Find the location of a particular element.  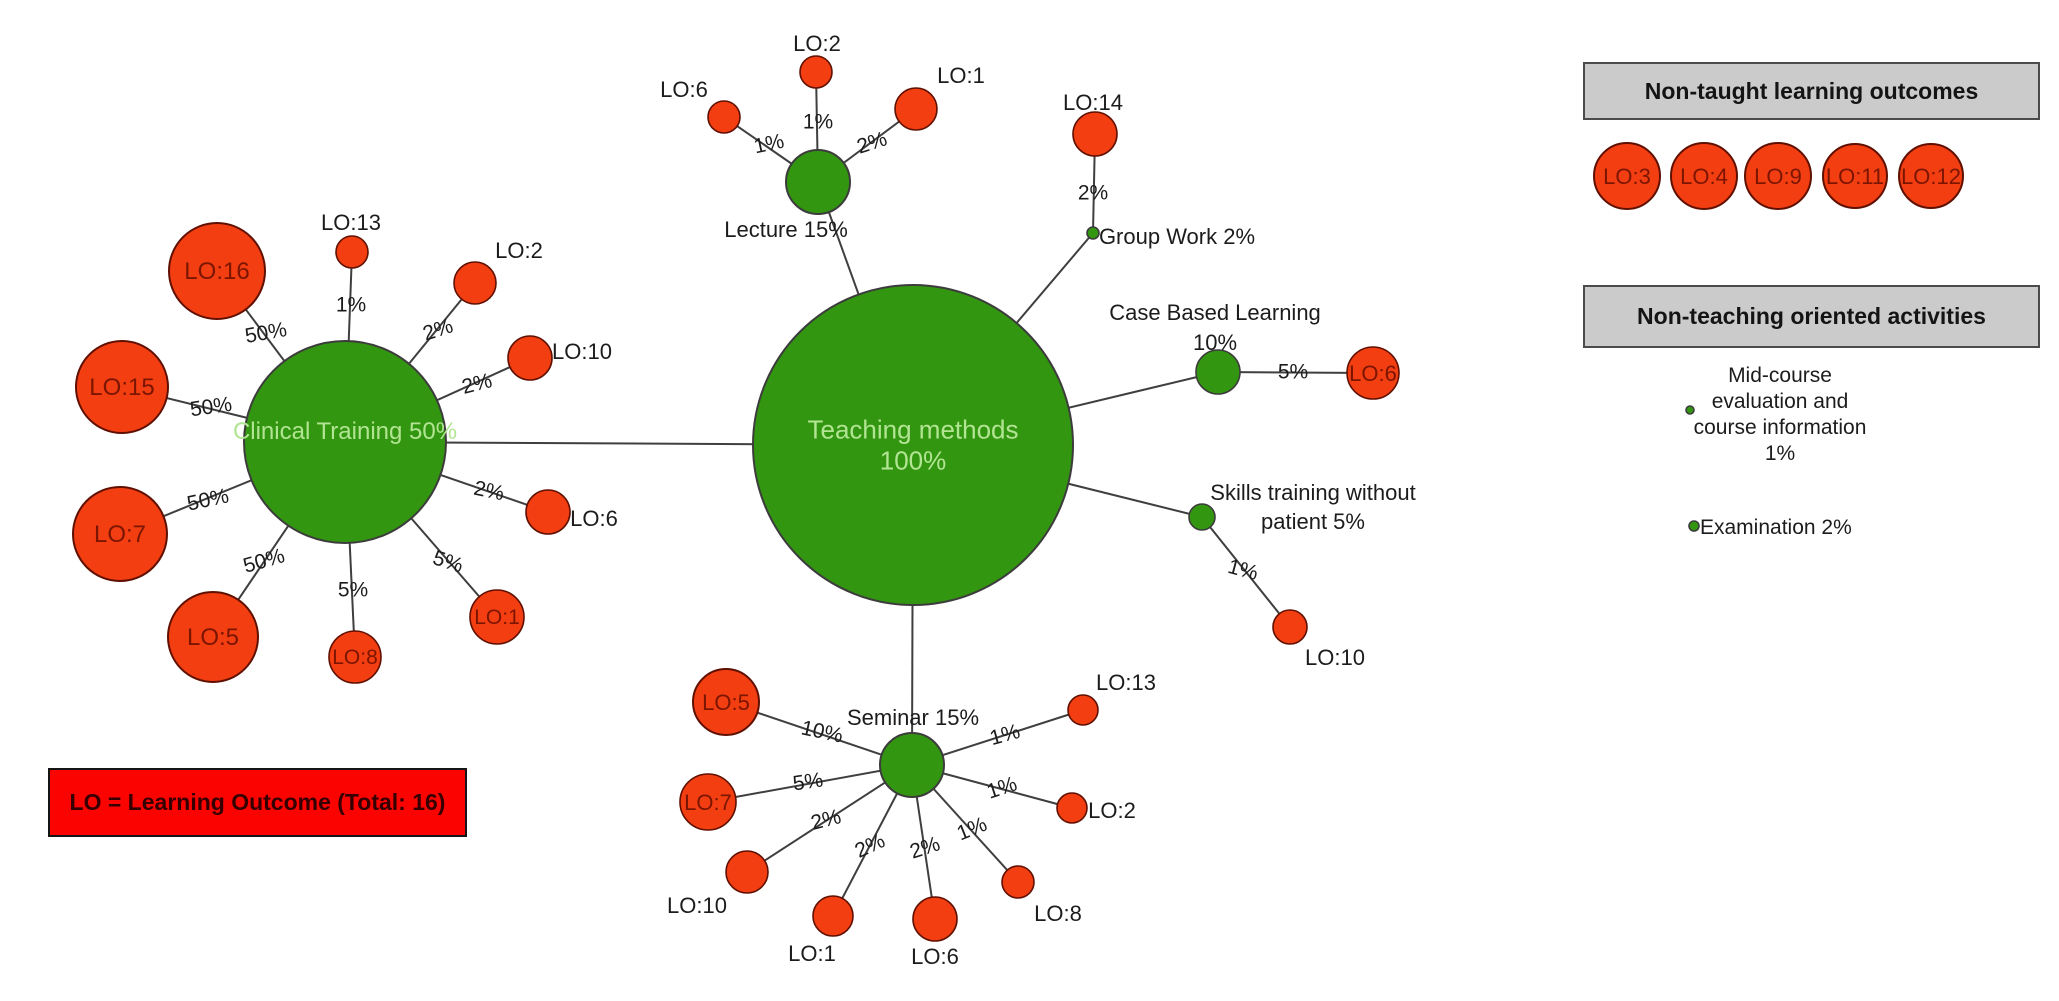

node-lo2s-label: LO:2 is located at coordinates (1112, 810).